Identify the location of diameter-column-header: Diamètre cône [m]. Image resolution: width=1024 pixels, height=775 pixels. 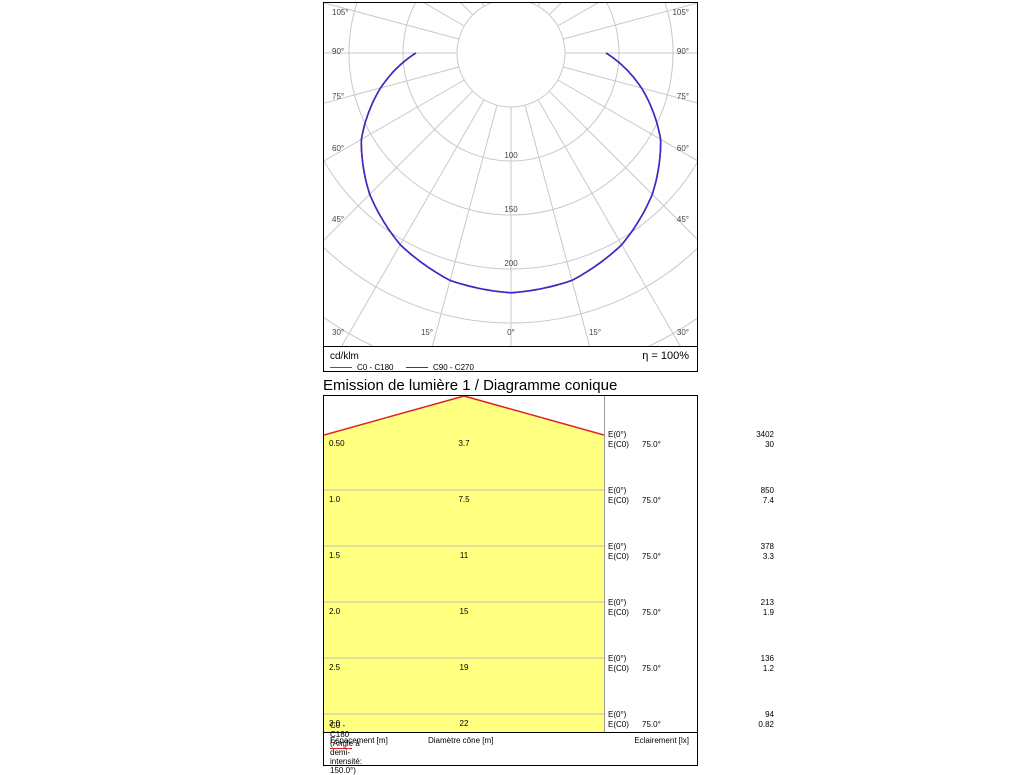
(461, 740).